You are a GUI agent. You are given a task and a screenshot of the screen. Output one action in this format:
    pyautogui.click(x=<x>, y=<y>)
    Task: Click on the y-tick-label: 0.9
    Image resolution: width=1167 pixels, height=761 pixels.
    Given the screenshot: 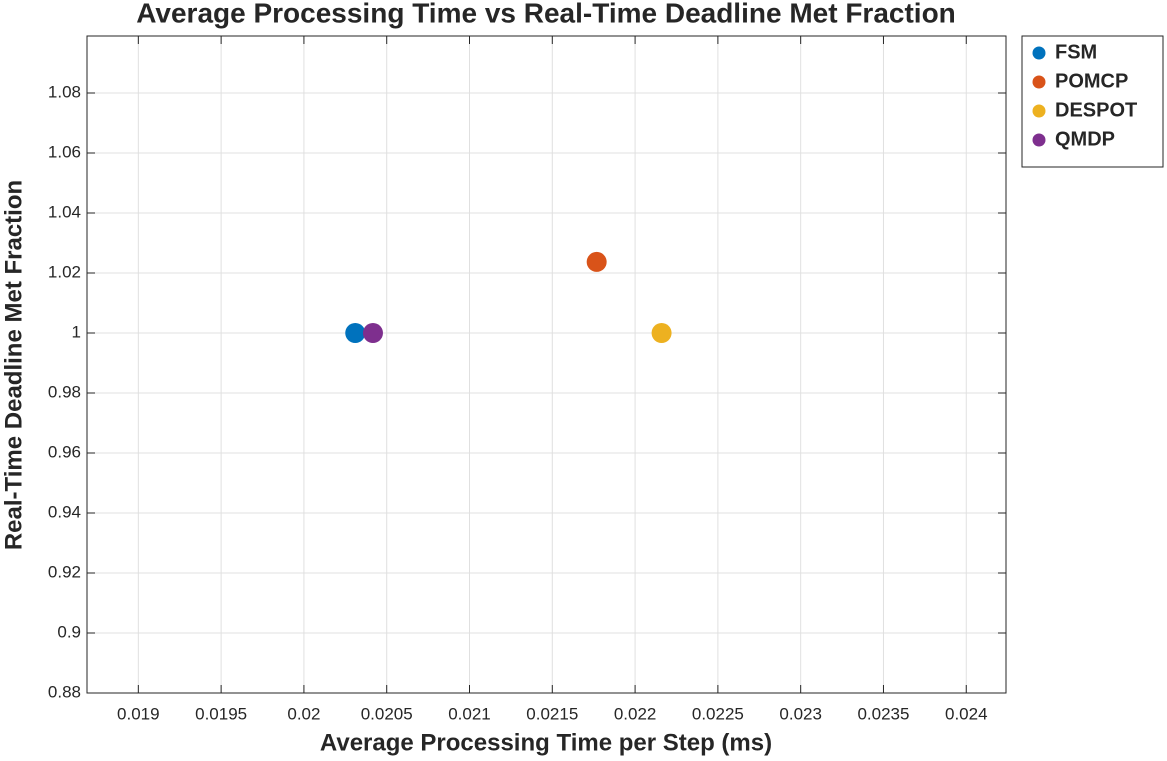 What is the action you would take?
    pyautogui.click(x=69, y=631)
    